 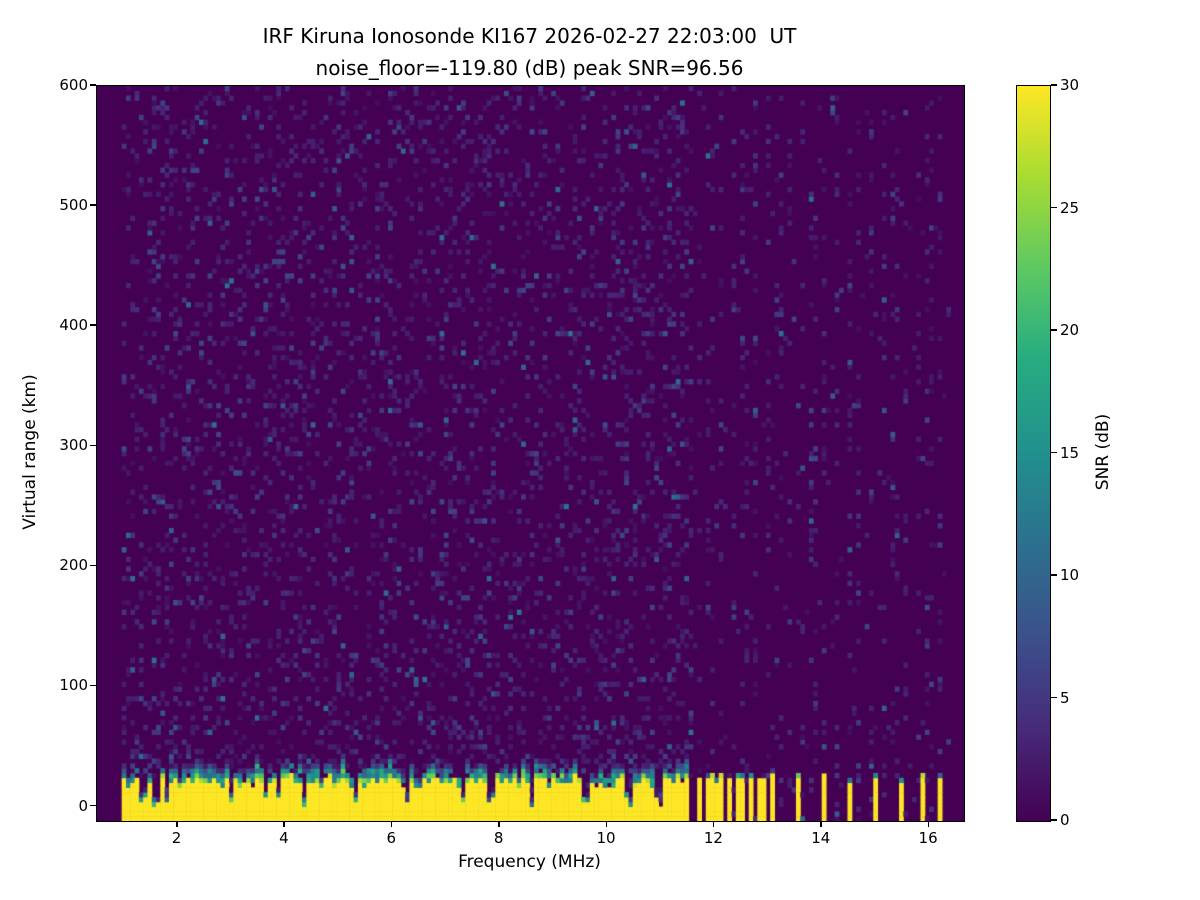 What do you see at coordinates (821, 838) in the screenshot?
I see `x-tick-label: 14` at bounding box center [821, 838].